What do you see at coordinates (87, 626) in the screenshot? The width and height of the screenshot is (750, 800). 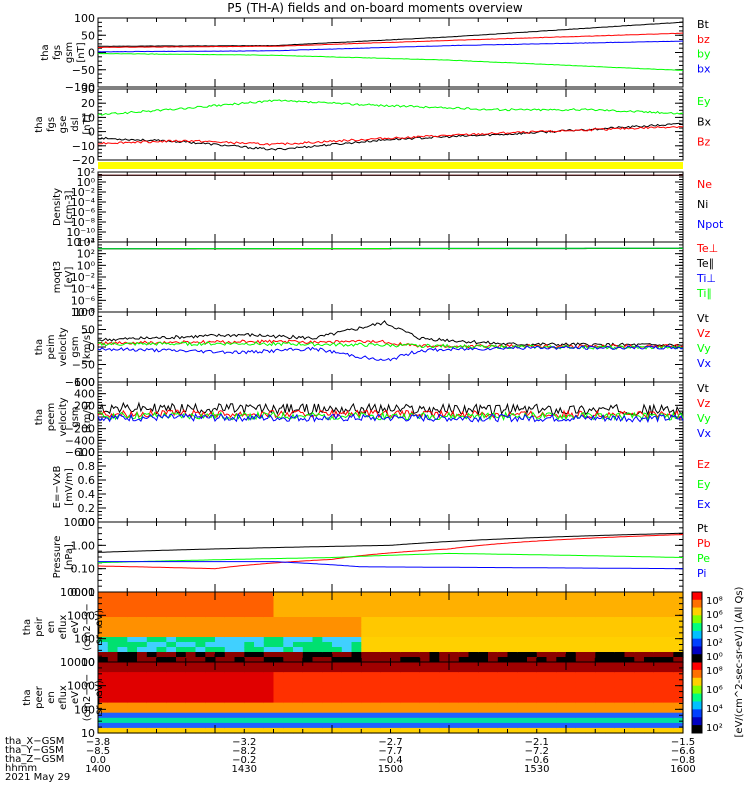 I see `y-axis-label: (cm2−s−` at bounding box center [87, 626].